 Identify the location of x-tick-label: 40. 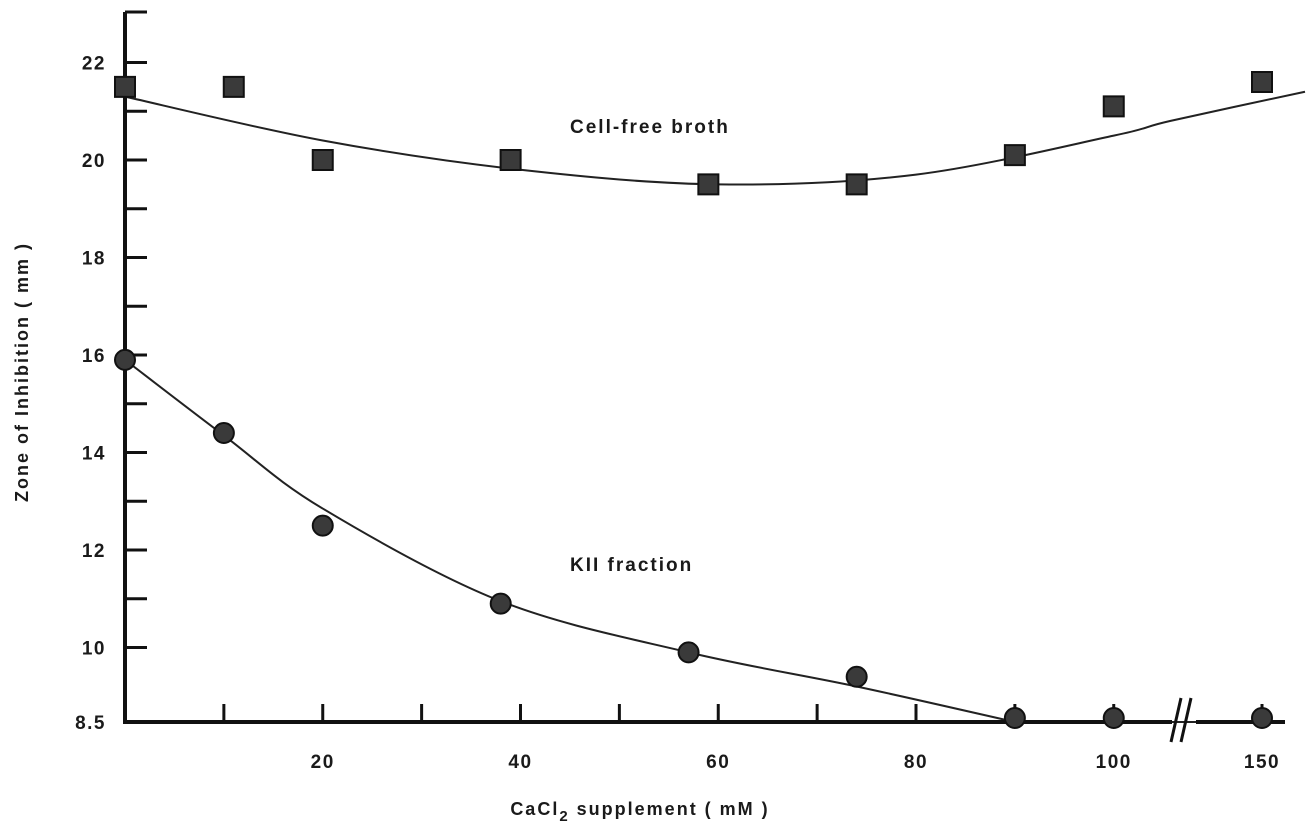
(520, 762).